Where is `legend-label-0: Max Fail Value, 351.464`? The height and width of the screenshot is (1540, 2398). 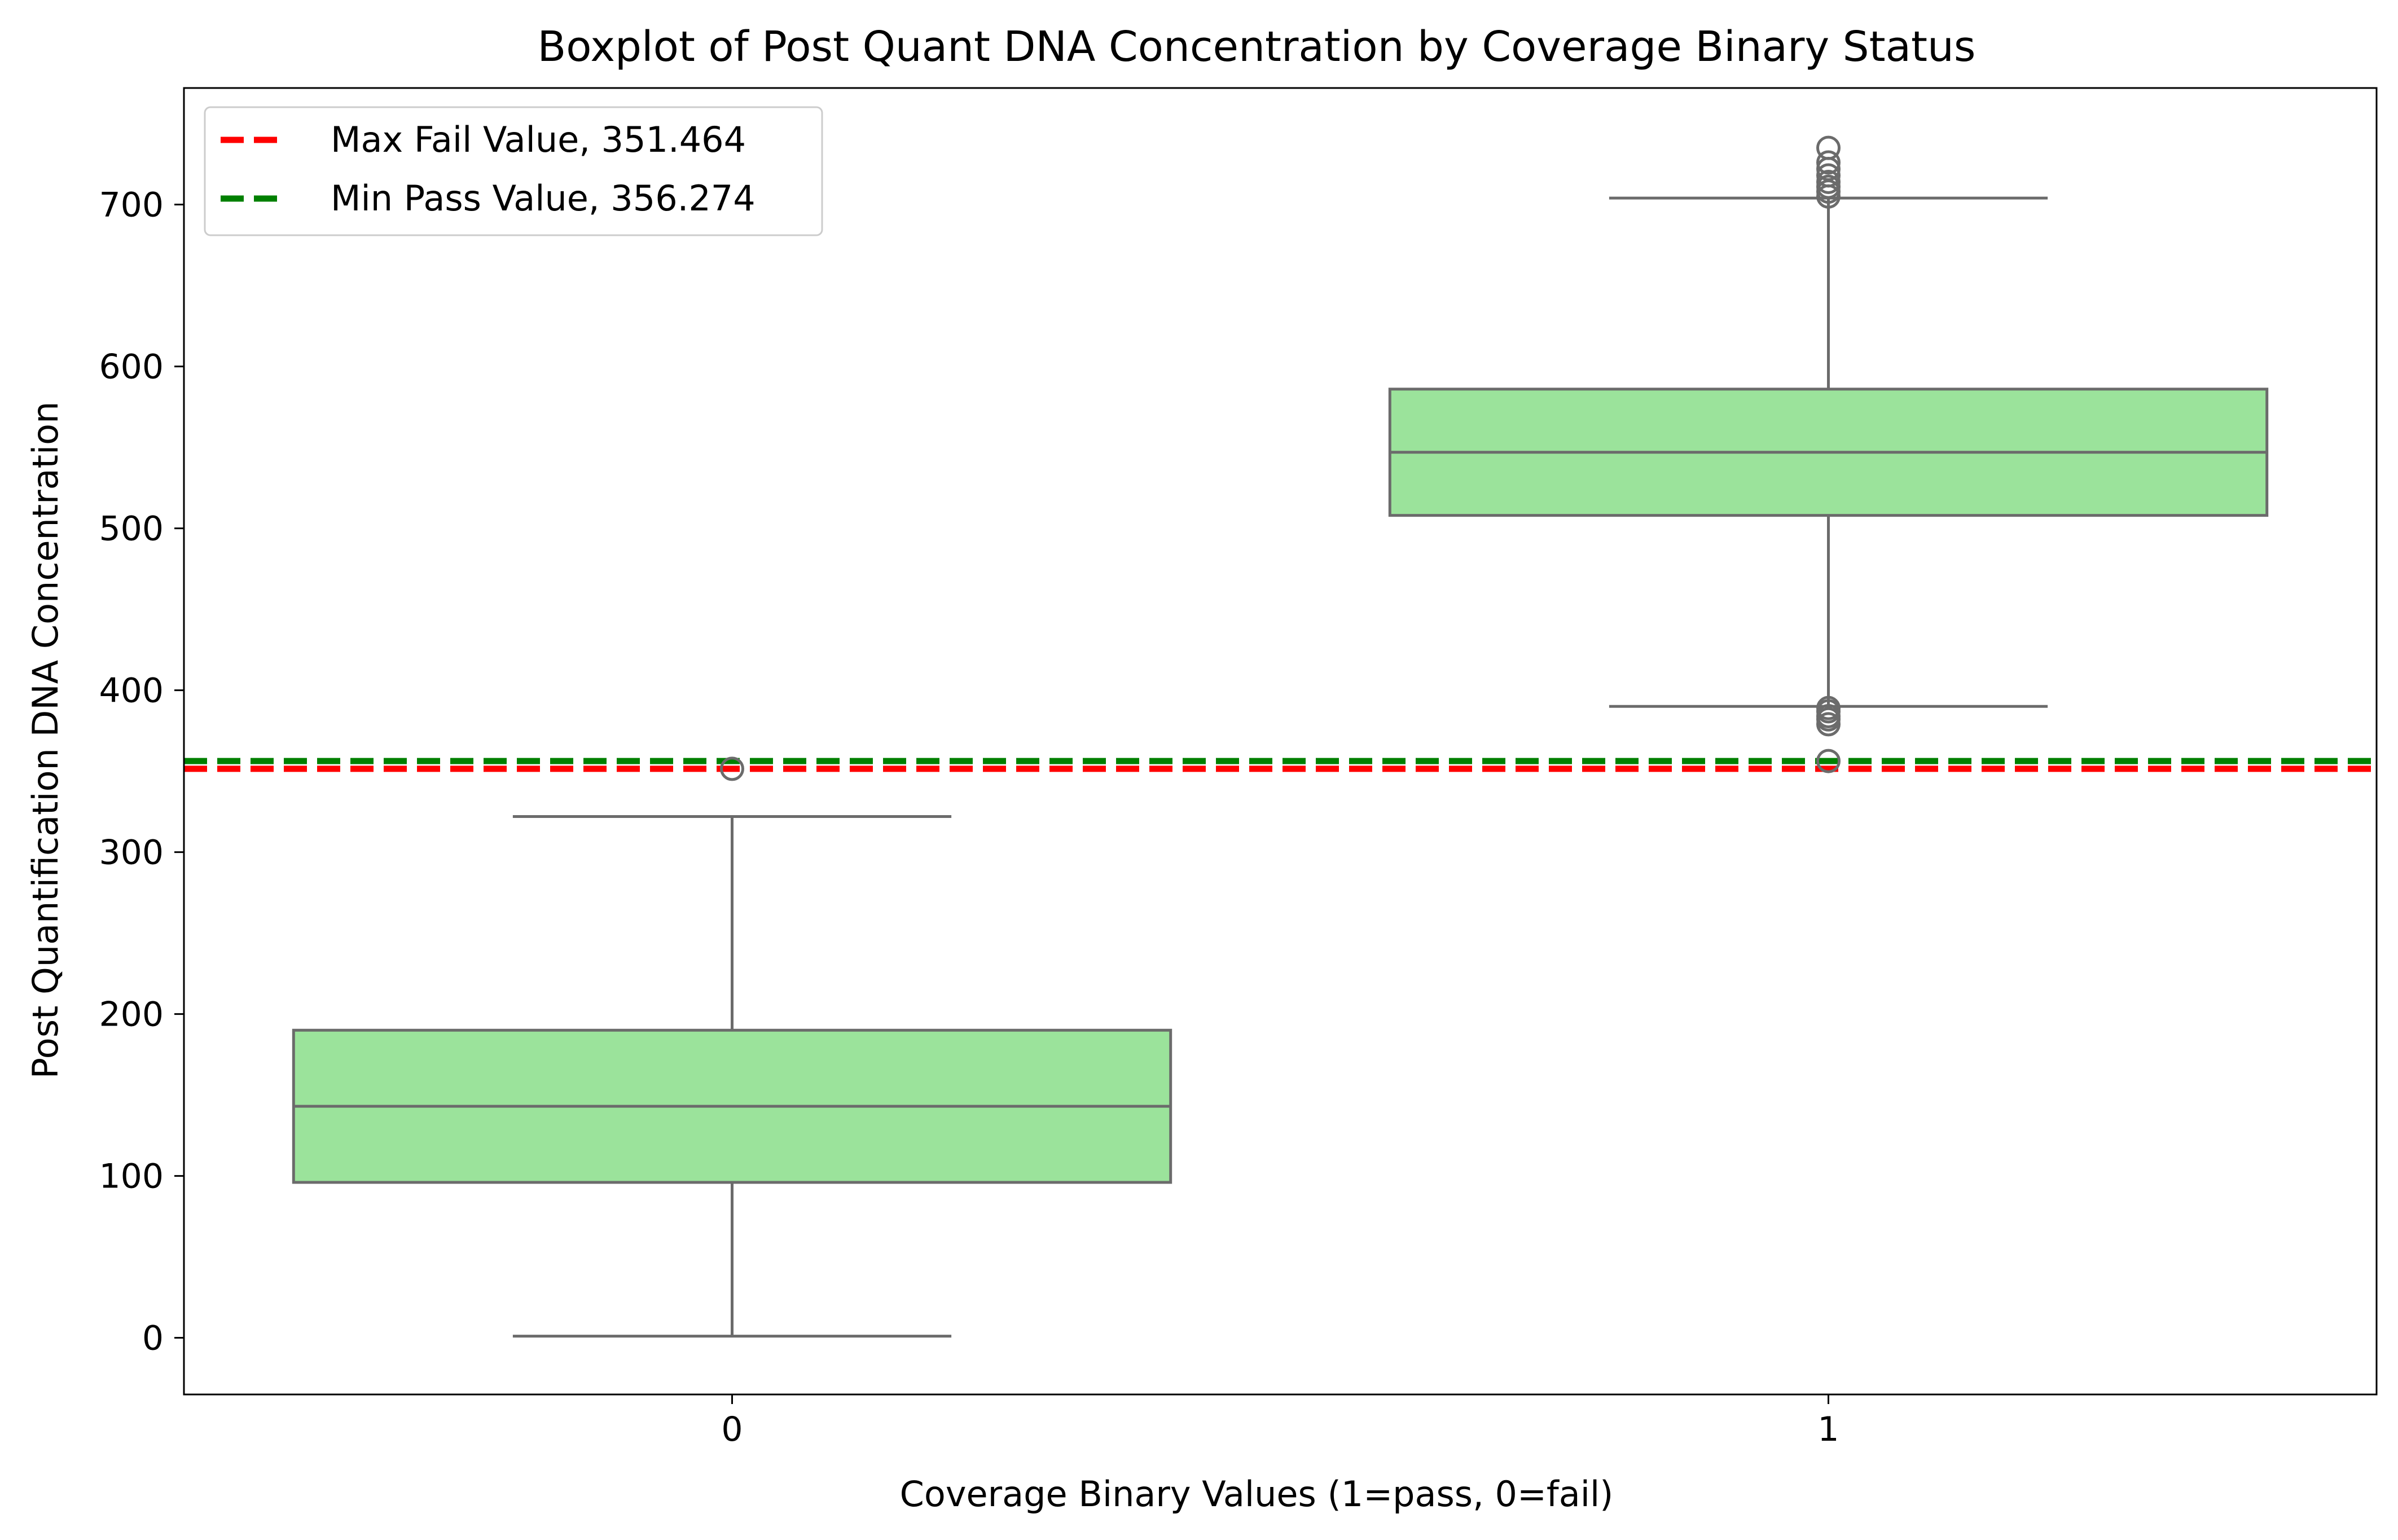
legend-label-0: Max Fail Value, 351.464 is located at coordinates (538, 139).